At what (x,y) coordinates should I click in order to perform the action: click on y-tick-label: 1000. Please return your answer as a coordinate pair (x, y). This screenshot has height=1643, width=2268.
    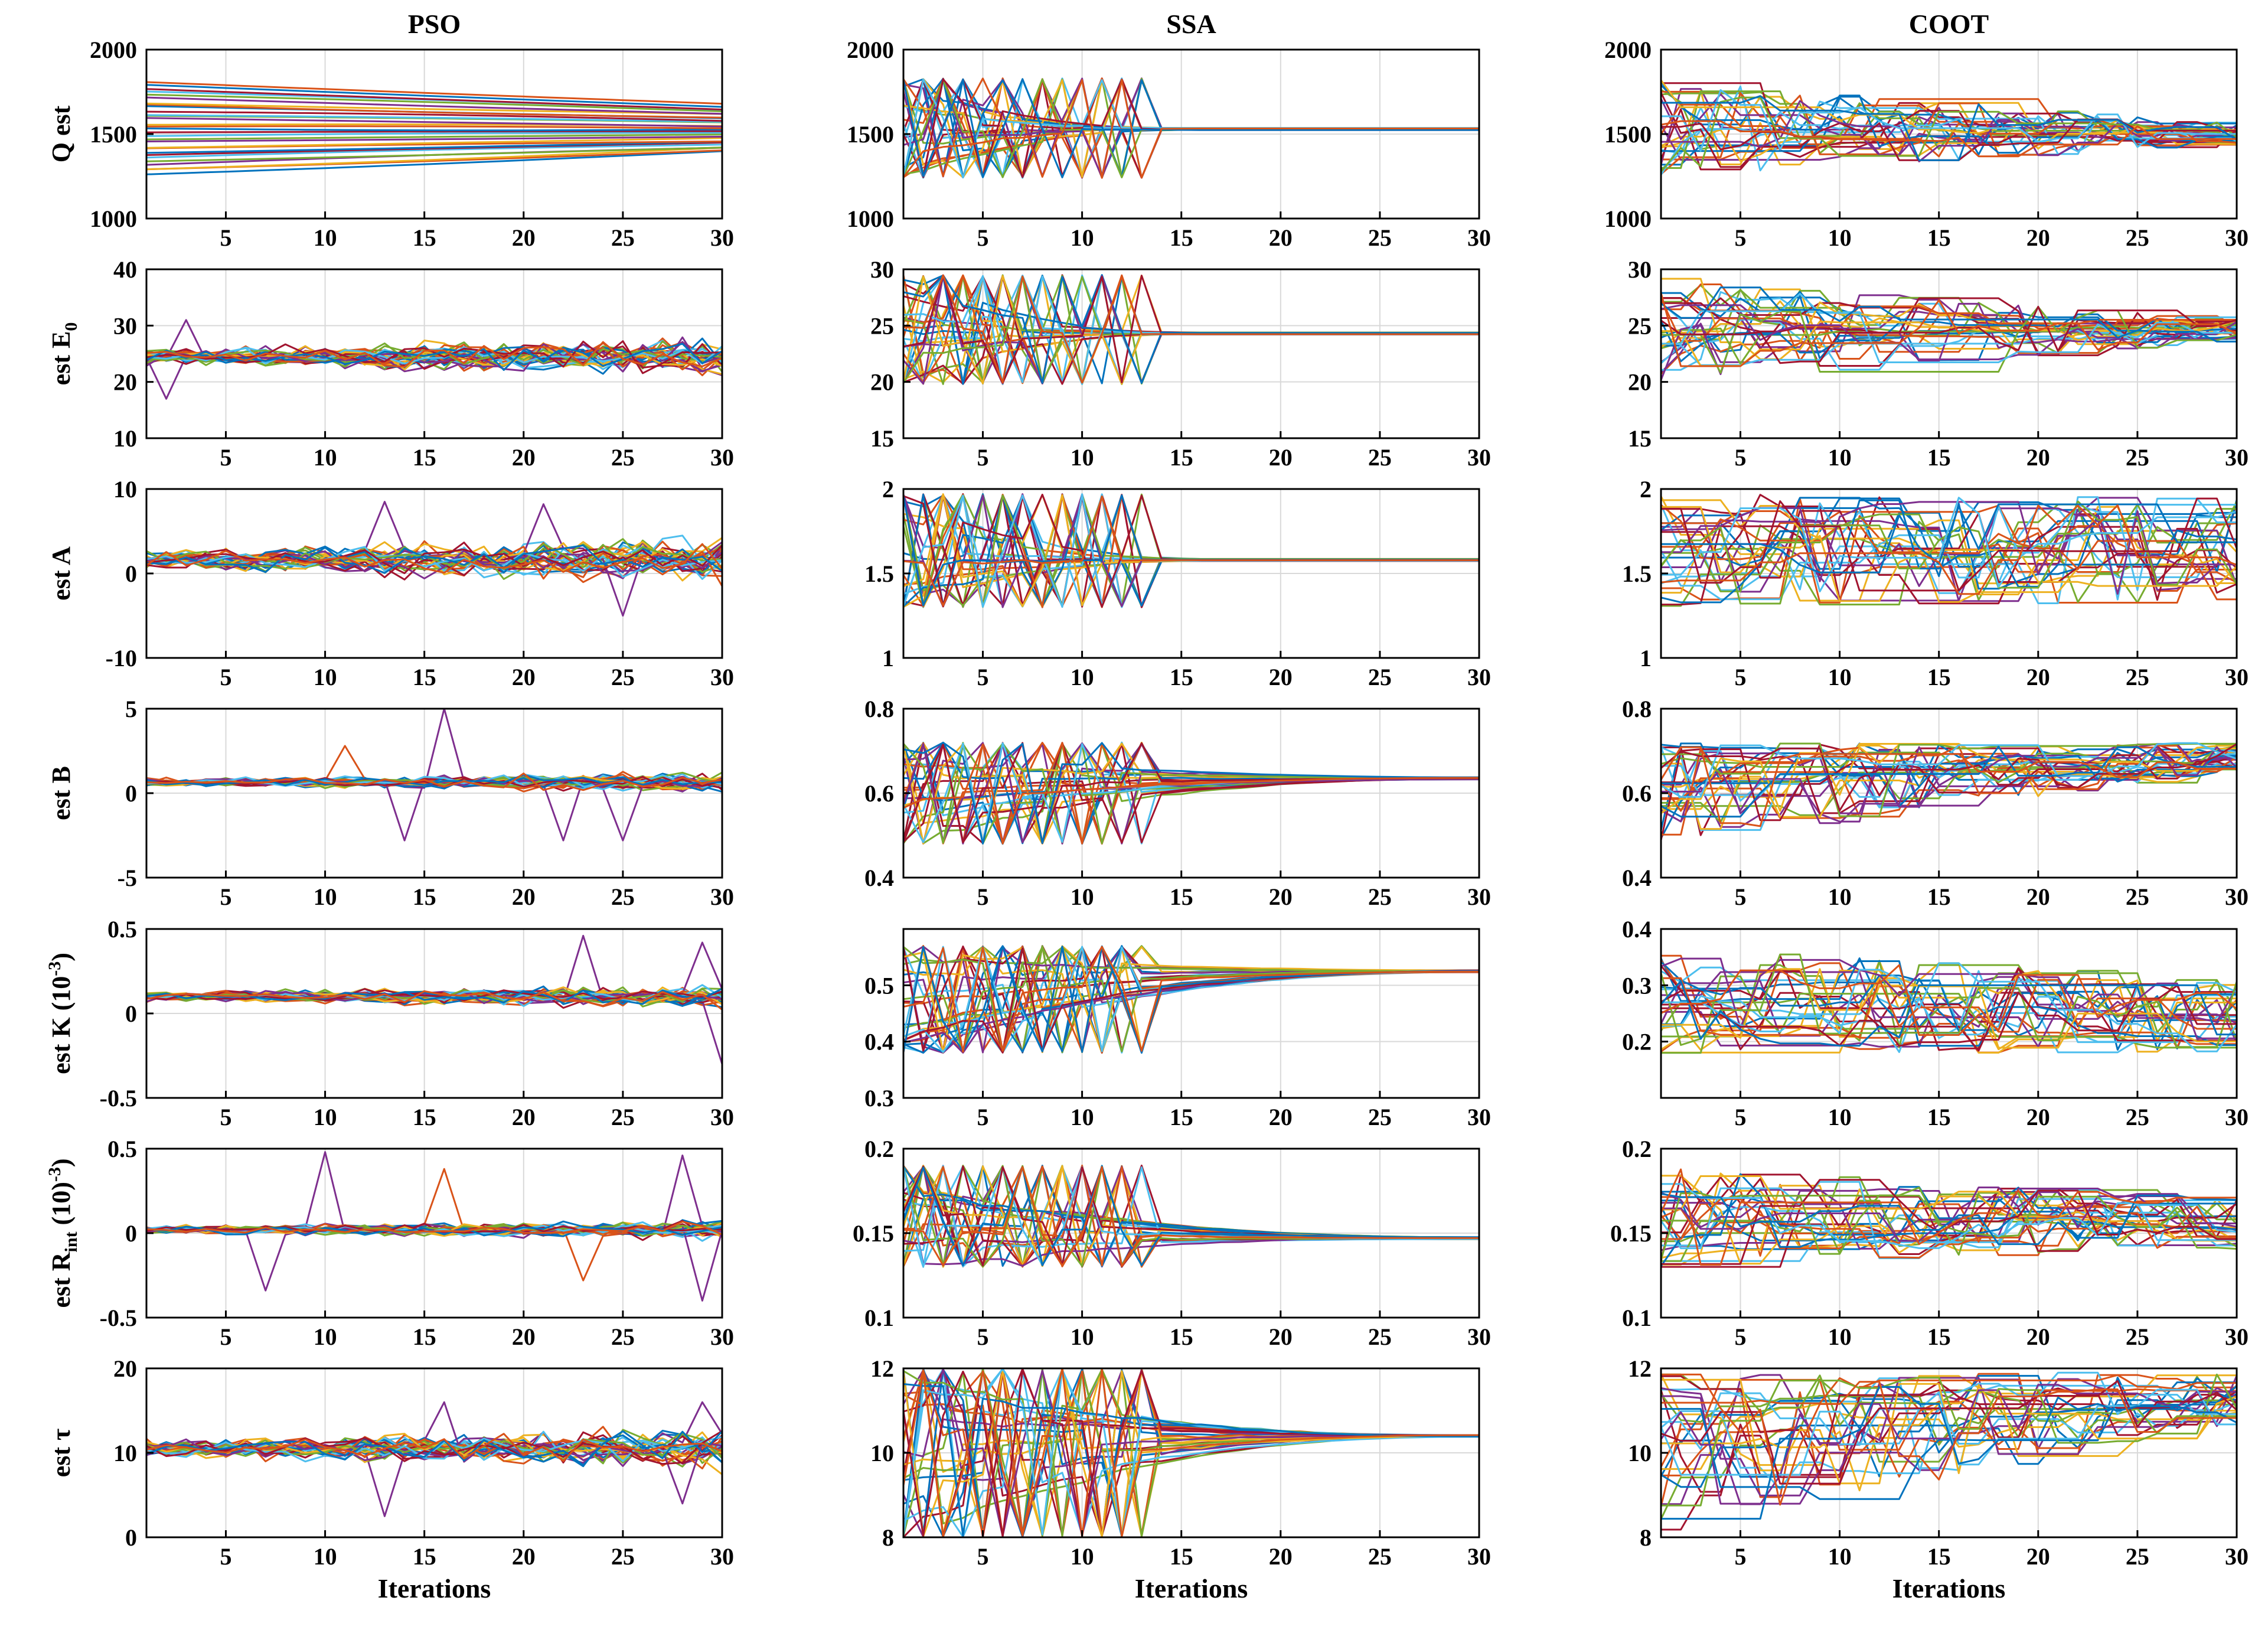
    Looking at the image, I should click on (1628, 219).